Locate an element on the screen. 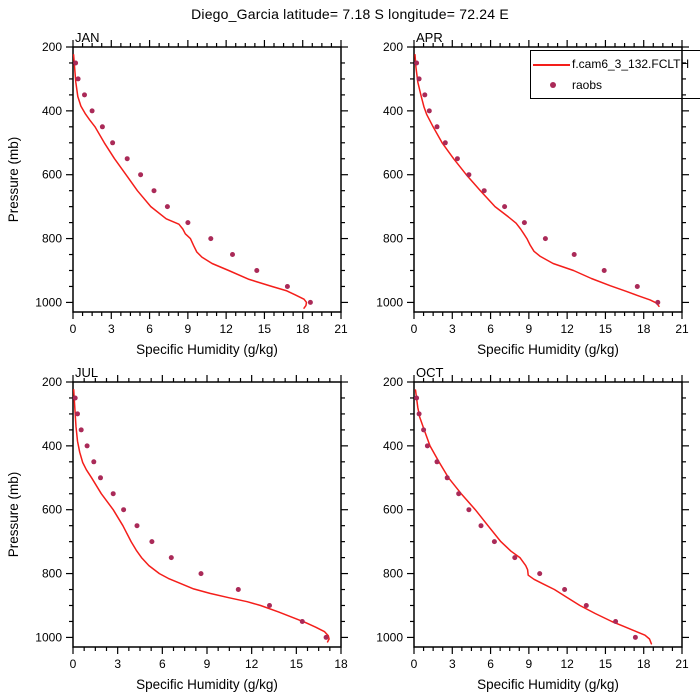  legend-model-line-sample is located at coordinates (551, 65).